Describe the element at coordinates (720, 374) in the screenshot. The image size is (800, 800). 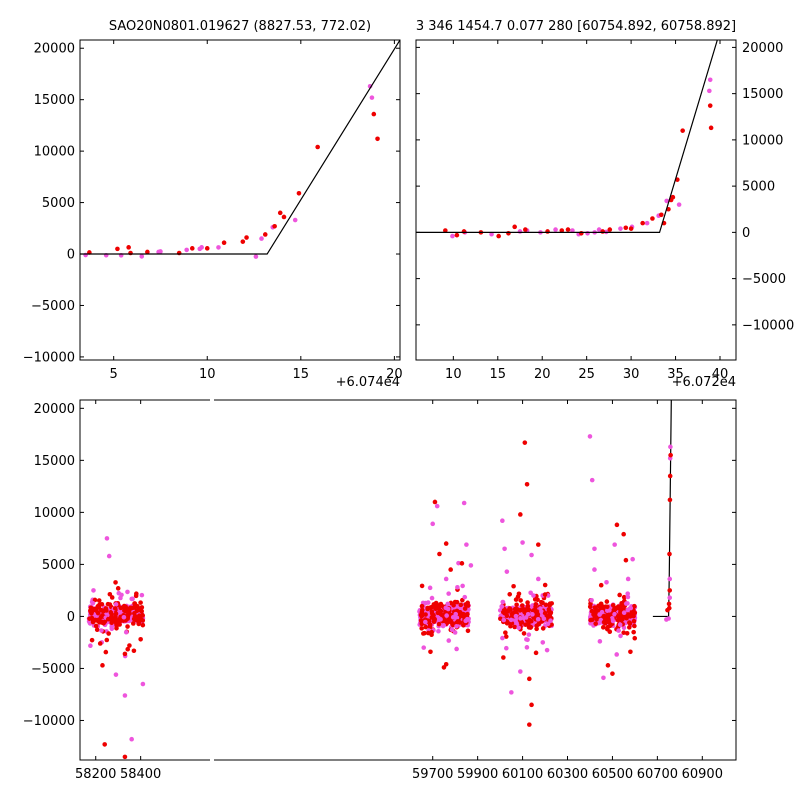
I see `x-tick-label: 40` at that location.